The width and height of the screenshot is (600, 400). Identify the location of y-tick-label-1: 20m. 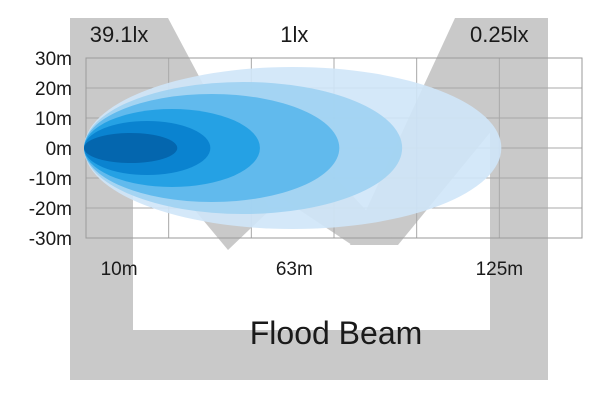
(53, 89).